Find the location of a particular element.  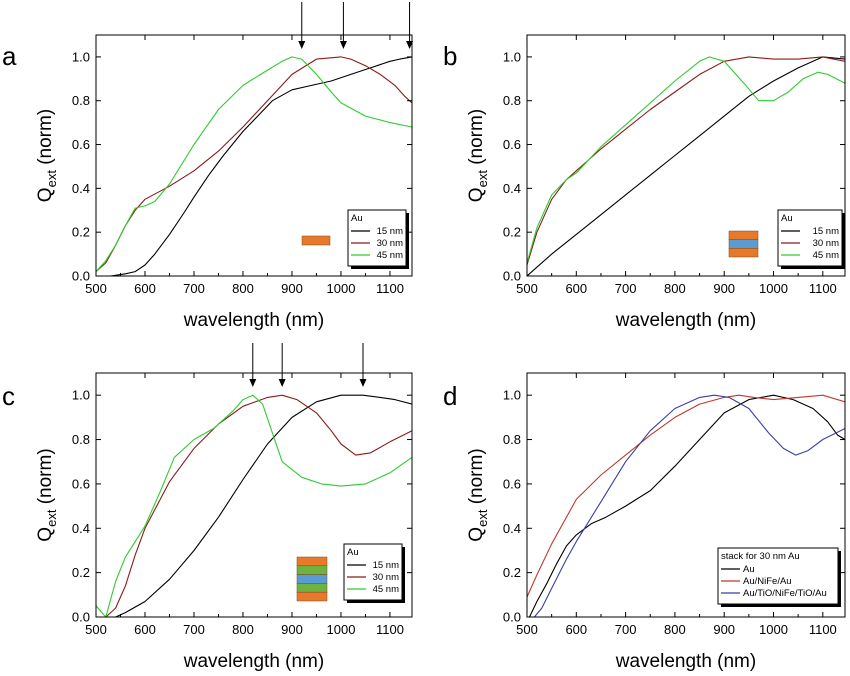

panel-letter: c is located at coordinates (8, 396).